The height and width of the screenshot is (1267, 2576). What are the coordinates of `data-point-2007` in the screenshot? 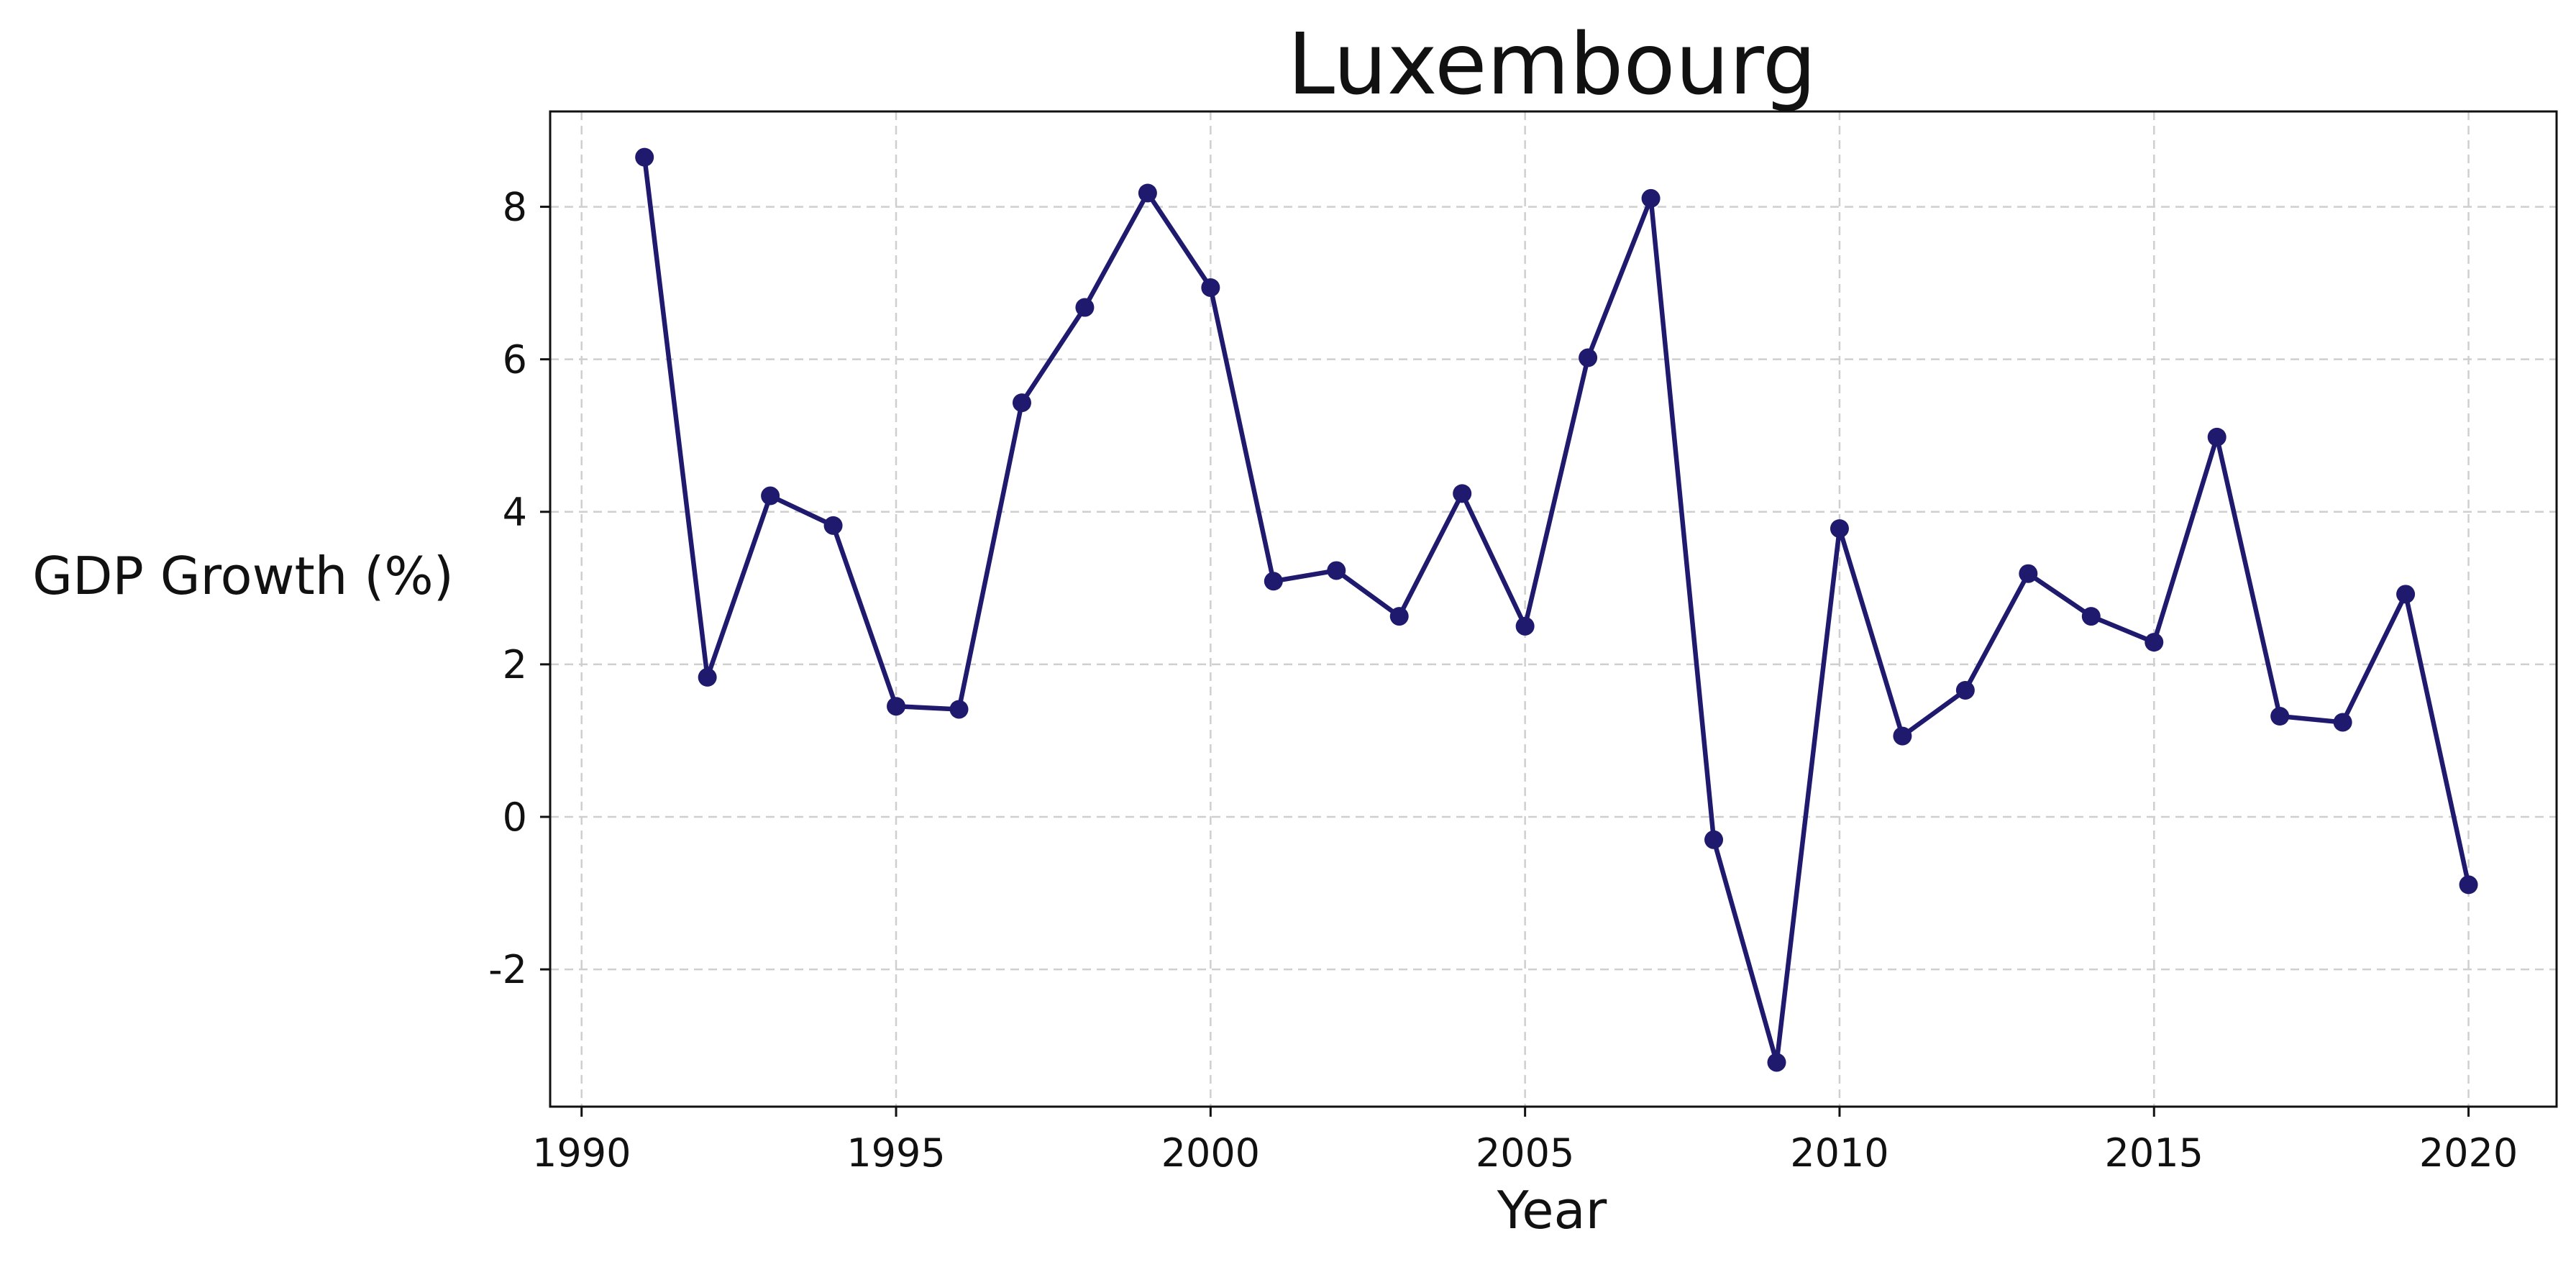 It's located at (1651, 198).